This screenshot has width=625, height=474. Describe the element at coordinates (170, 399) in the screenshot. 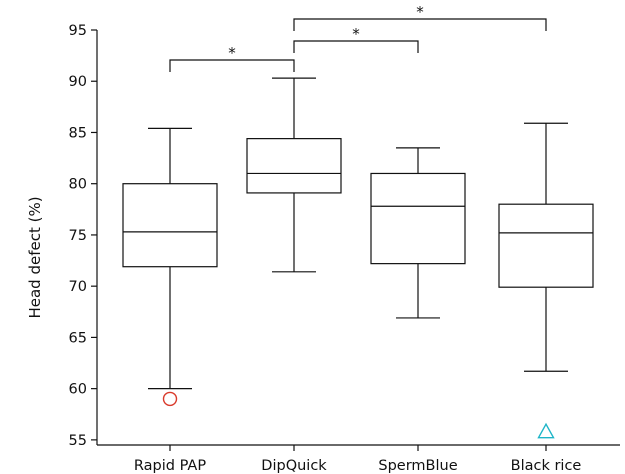

I see `outlier-circle` at that location.